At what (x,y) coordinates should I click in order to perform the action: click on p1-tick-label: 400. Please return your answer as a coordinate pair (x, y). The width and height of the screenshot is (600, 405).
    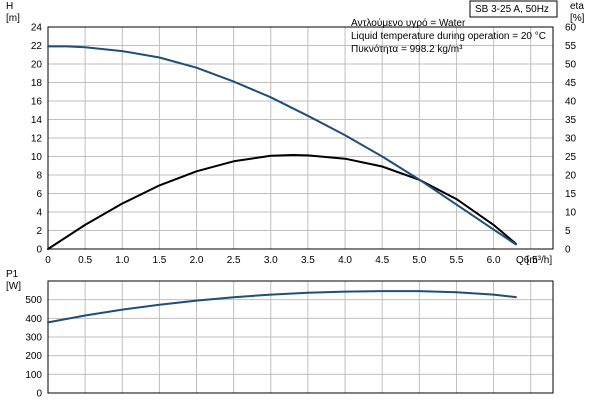
    Looking at the image, I should click on (33, 319).